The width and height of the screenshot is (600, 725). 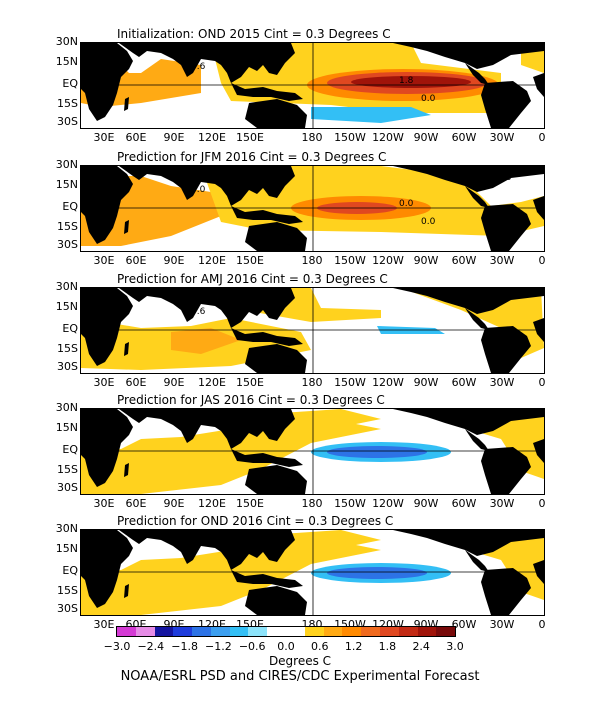 I want to click on colorbar-tick-label: 1.2, so click(x=353, y=646).